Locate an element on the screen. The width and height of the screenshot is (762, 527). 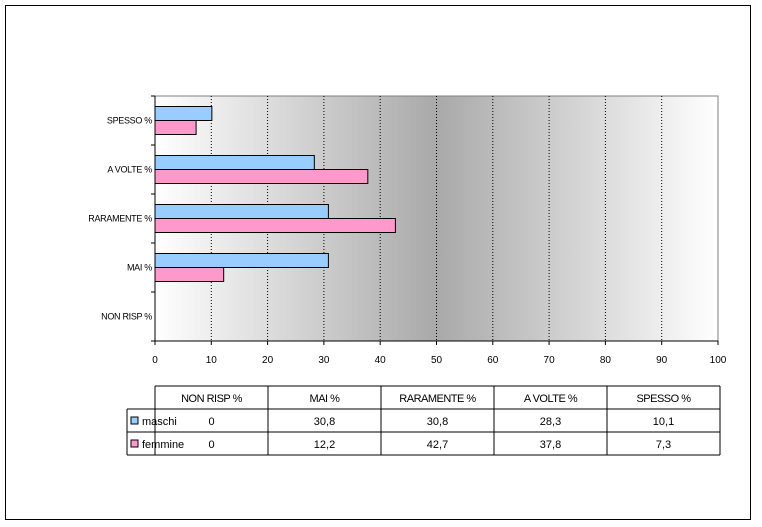
category-label-2: RARAMENTE % is located at coordinates (120, 219).